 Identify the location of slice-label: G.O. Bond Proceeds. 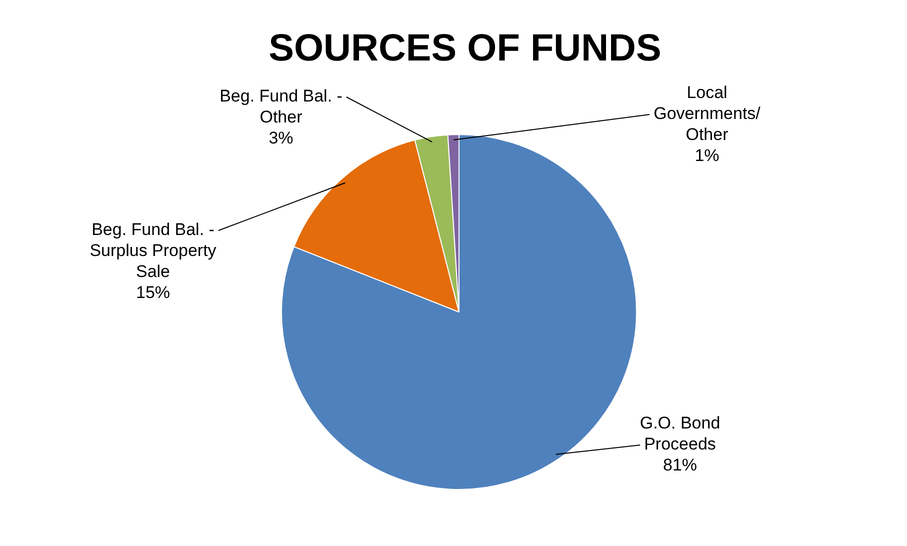
(680, 434).